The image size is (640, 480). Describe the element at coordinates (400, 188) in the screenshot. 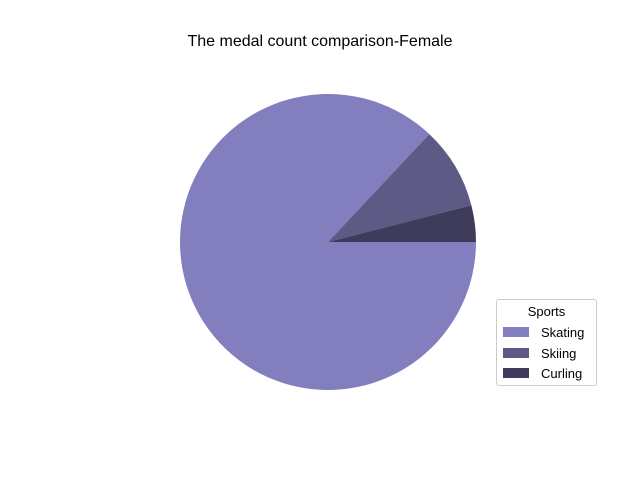

I see `pie-slice-skiing` at that location.